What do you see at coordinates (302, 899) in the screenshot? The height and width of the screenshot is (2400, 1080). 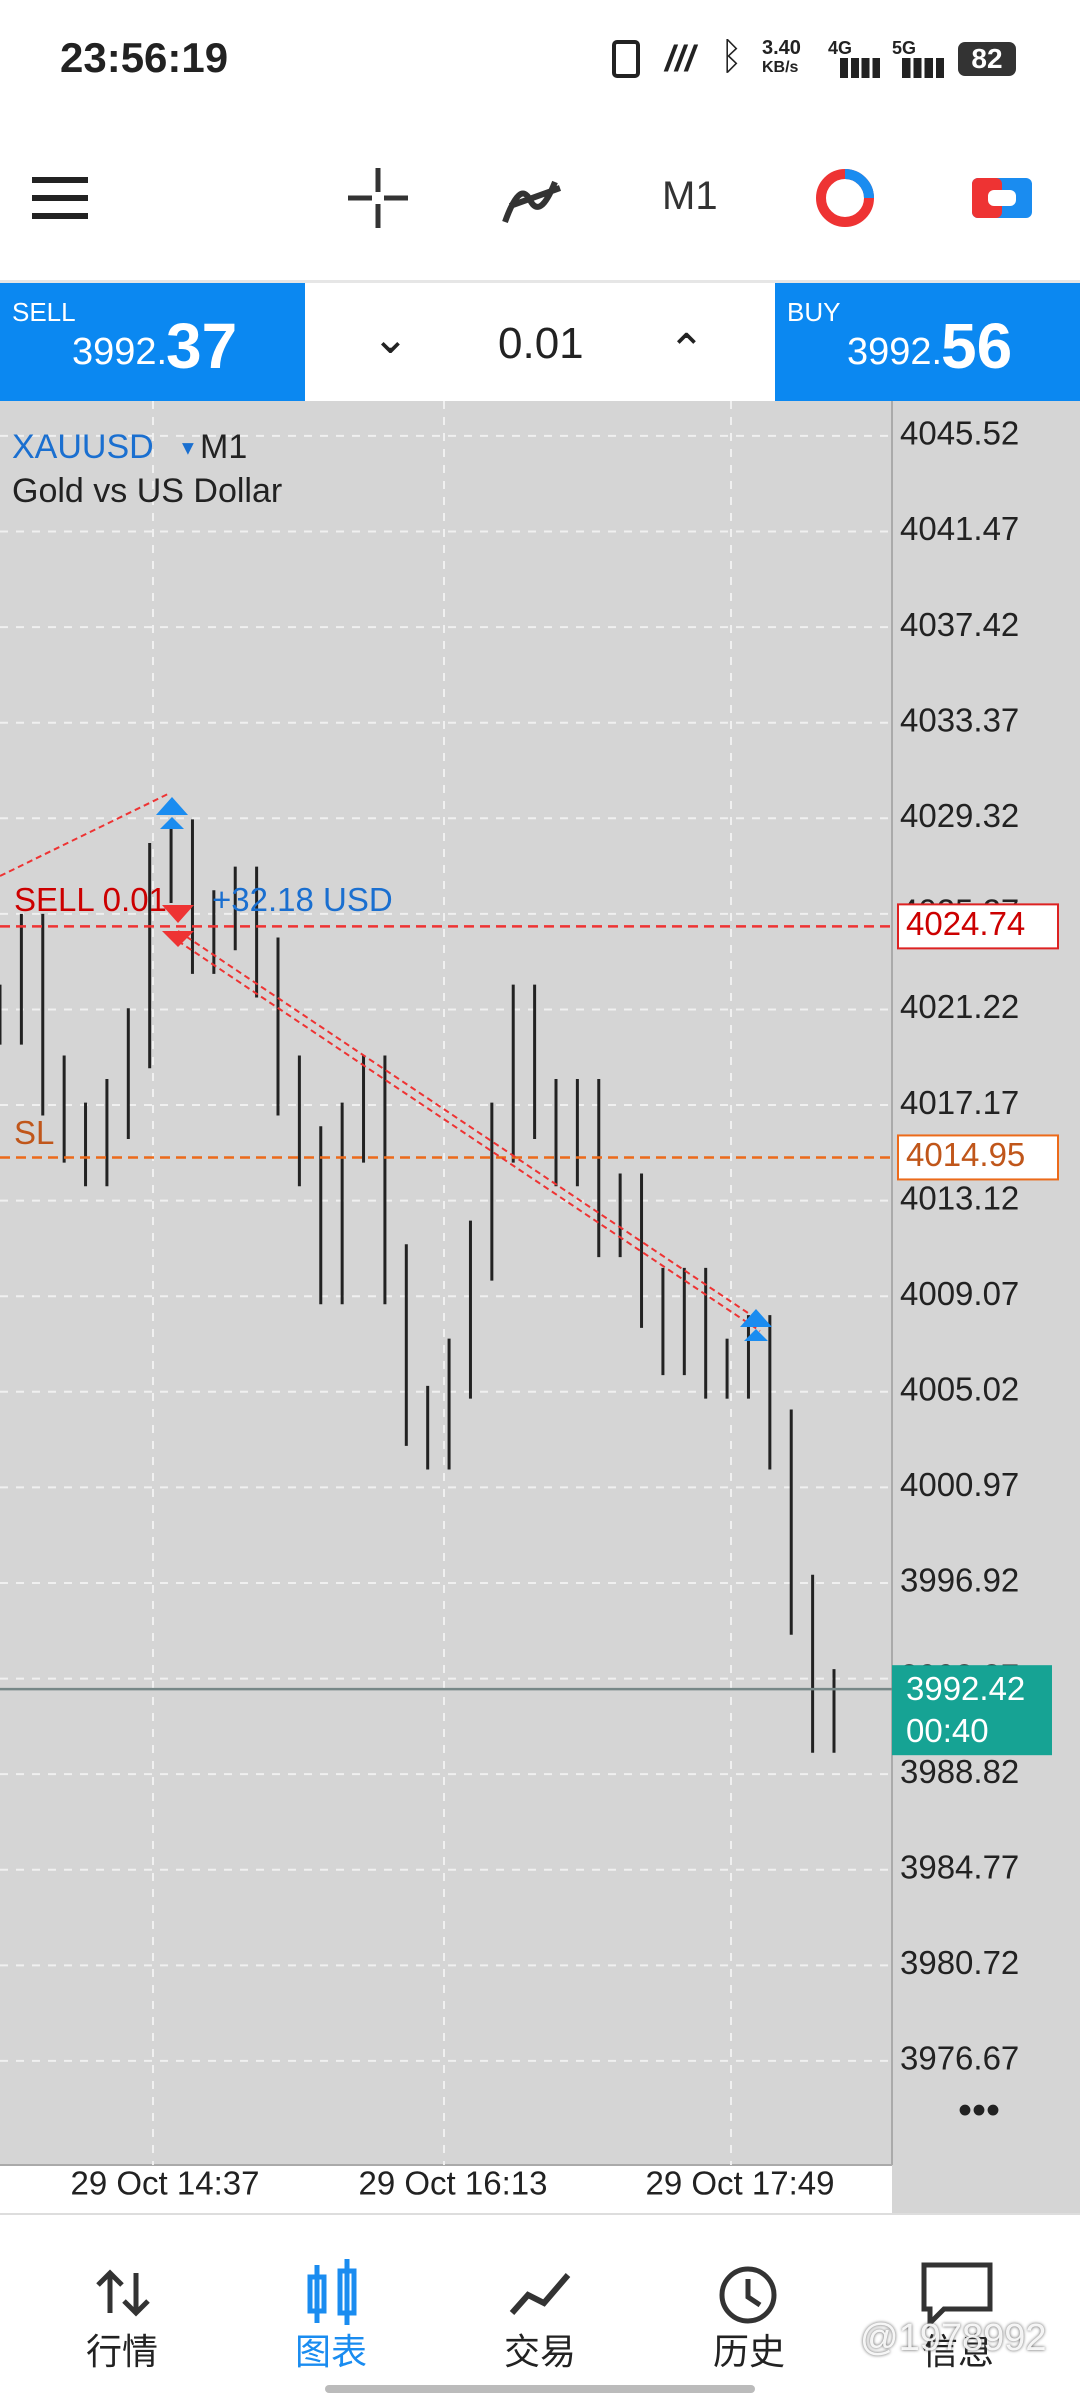 I see `order-profit: +32.18 USD` at bounding box center [302, 899].